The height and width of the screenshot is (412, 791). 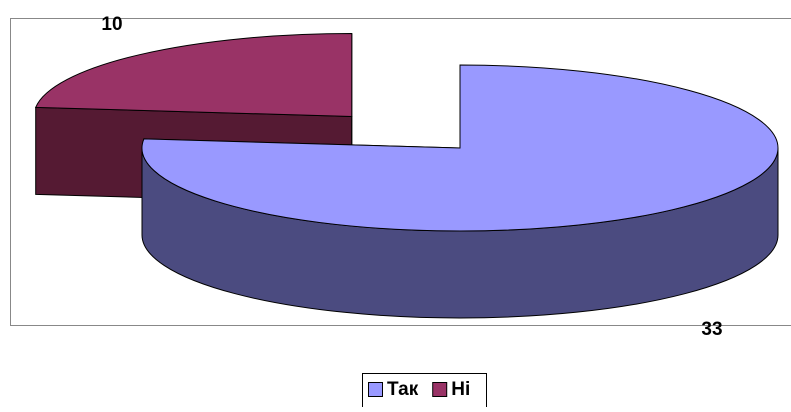 What do you see at coordinates (111, 24) in the screenshot?
I see `data-label: 10` at bounding box center [111, 24].